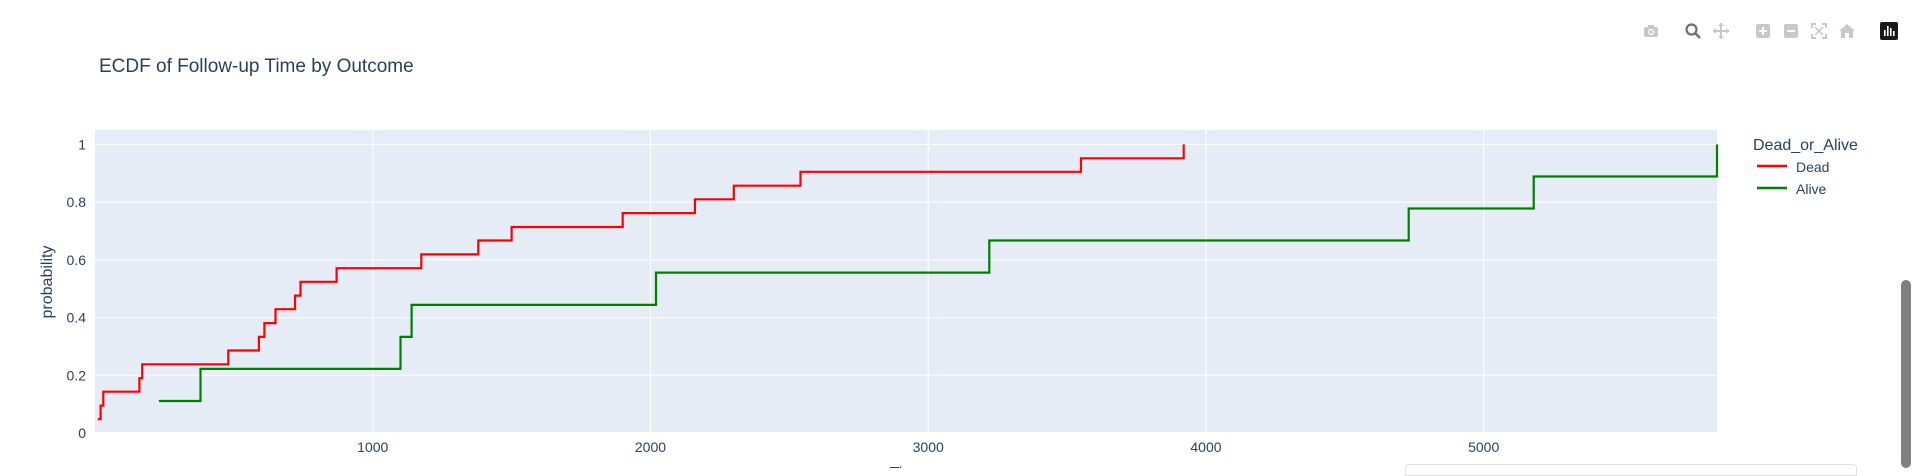 The width and height of the screenshot is (1913, 476). I want to click on y-tick-label: 1, so click(82, 144).